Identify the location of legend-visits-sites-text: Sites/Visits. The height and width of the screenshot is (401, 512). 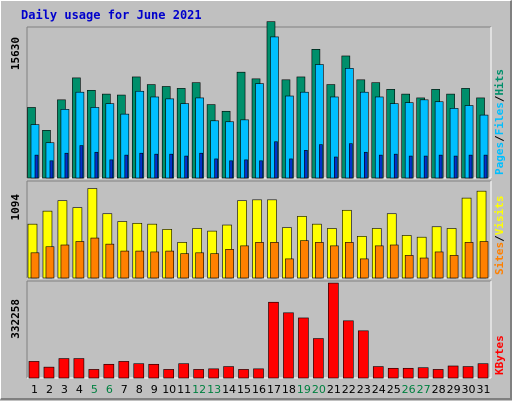
(499, 236).